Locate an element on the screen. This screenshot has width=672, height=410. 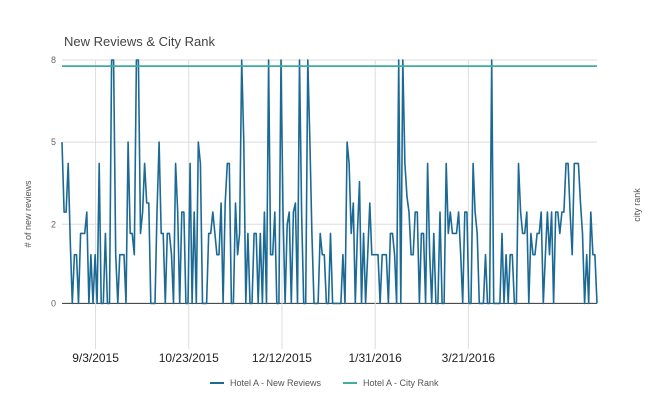
y-tick-label: 2 is located at coordinates (53, 224).